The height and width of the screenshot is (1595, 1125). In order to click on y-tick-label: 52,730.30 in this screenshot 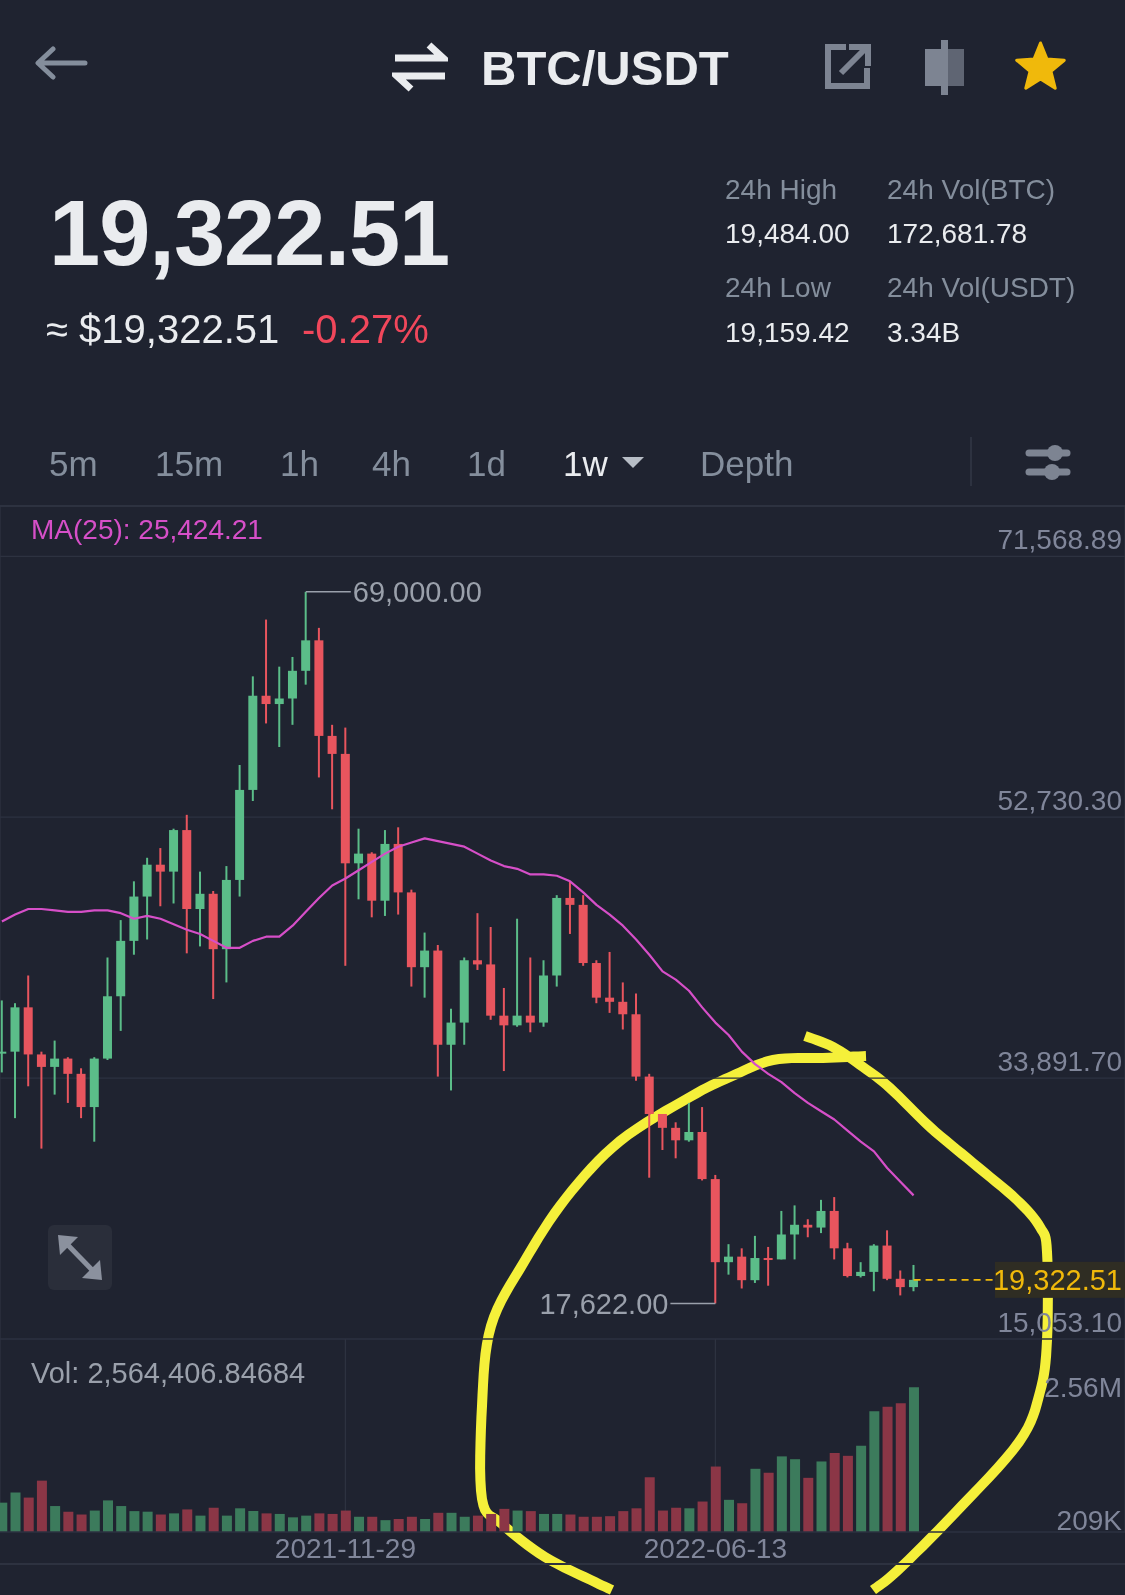, I will do `click(1059, 800)`.